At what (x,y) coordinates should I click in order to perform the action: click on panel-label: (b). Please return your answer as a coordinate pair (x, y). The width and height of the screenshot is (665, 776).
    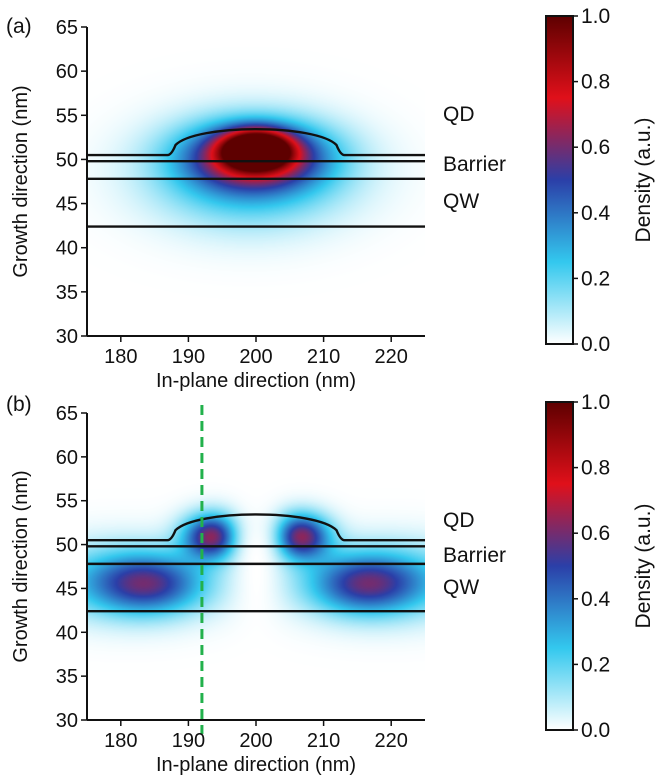
    Looking at the image, I should click on (19, 404).